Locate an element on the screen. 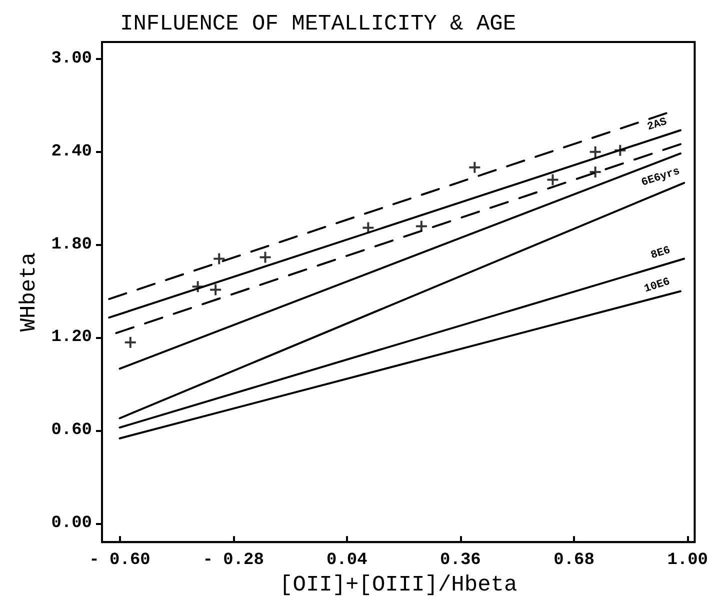  y-tick-label: 1.20 is located at coordinates (71, 338).